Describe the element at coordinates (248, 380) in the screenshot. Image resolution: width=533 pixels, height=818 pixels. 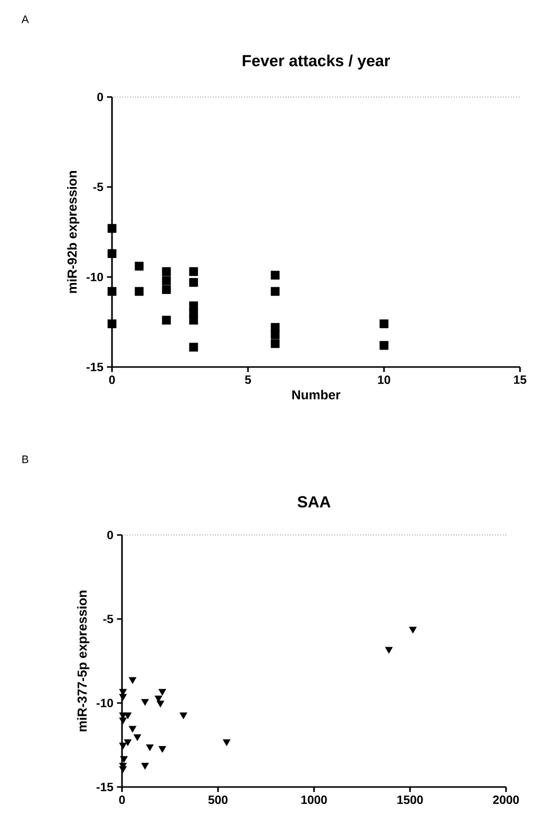
I see `x-tick-label: 5` at that location.